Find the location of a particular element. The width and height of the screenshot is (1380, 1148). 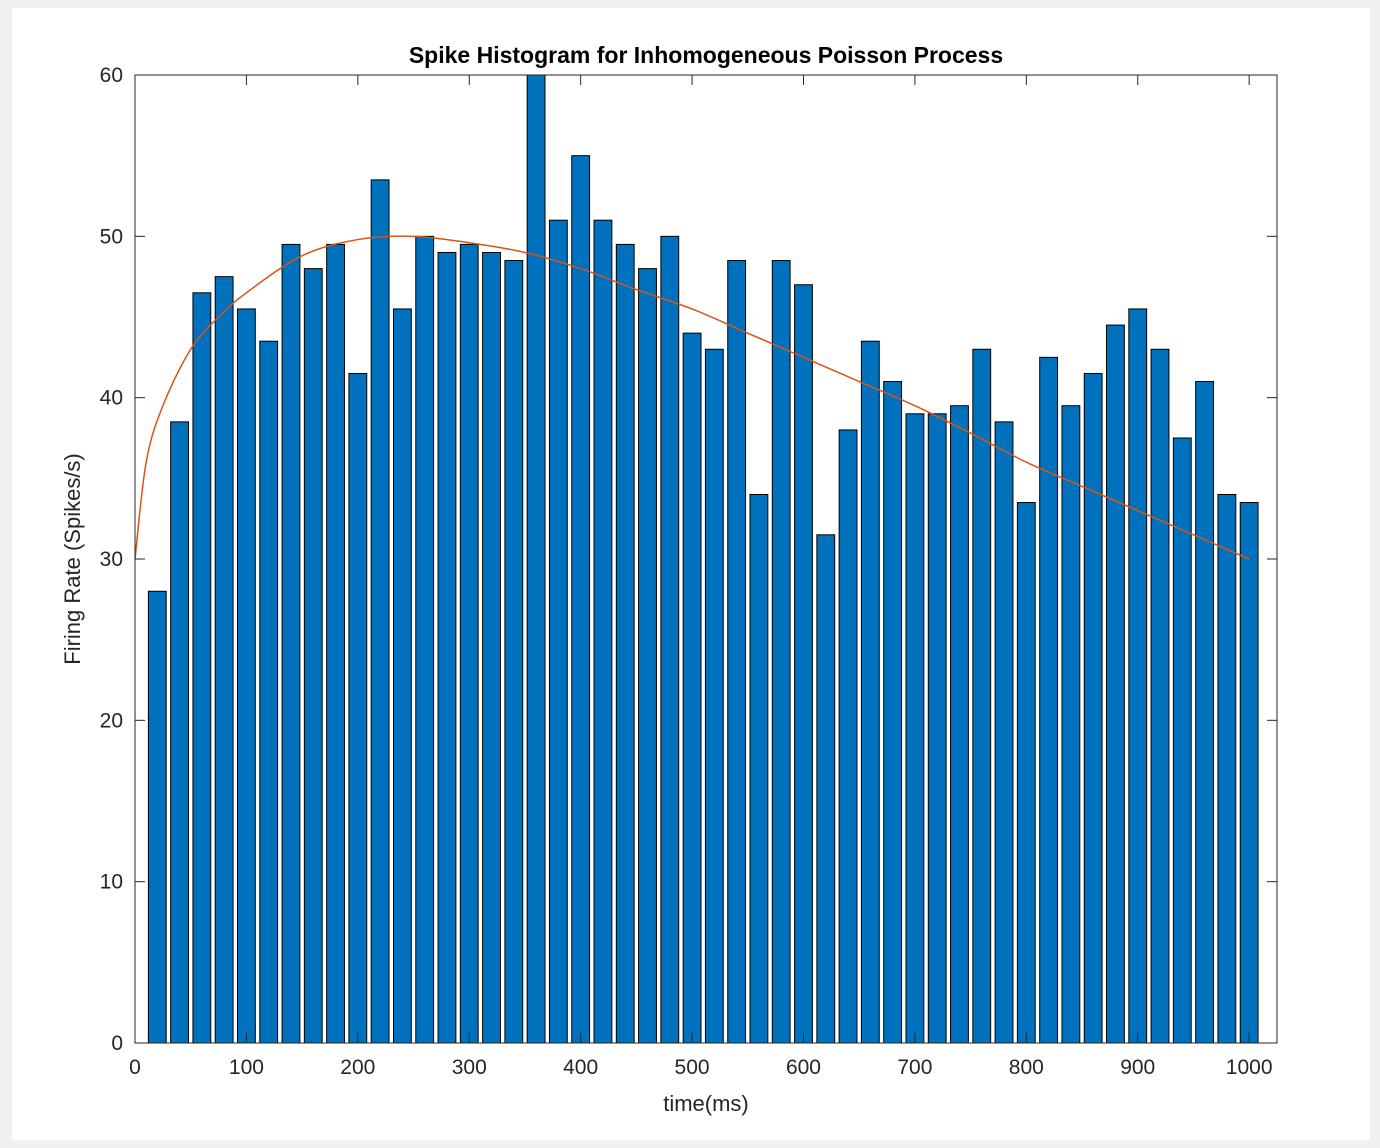

x-tick-label: 100 is located at coordinates (246, 1067).